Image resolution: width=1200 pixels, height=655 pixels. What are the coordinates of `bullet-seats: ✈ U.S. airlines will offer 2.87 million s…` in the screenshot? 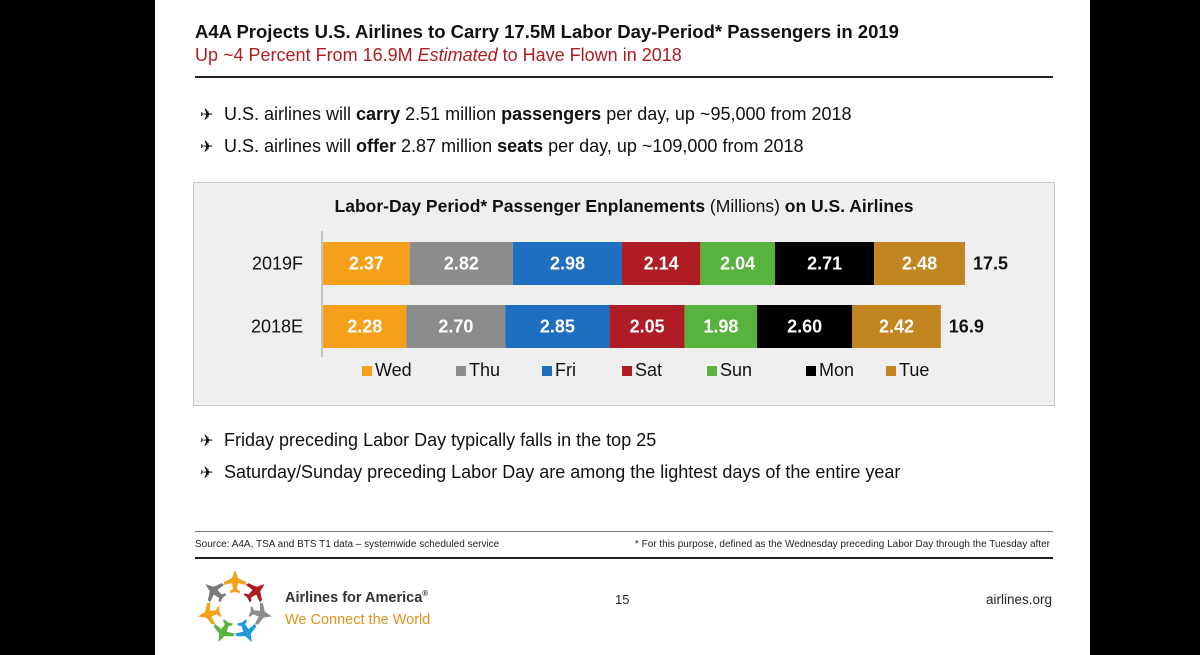 It's located at (502, 146).